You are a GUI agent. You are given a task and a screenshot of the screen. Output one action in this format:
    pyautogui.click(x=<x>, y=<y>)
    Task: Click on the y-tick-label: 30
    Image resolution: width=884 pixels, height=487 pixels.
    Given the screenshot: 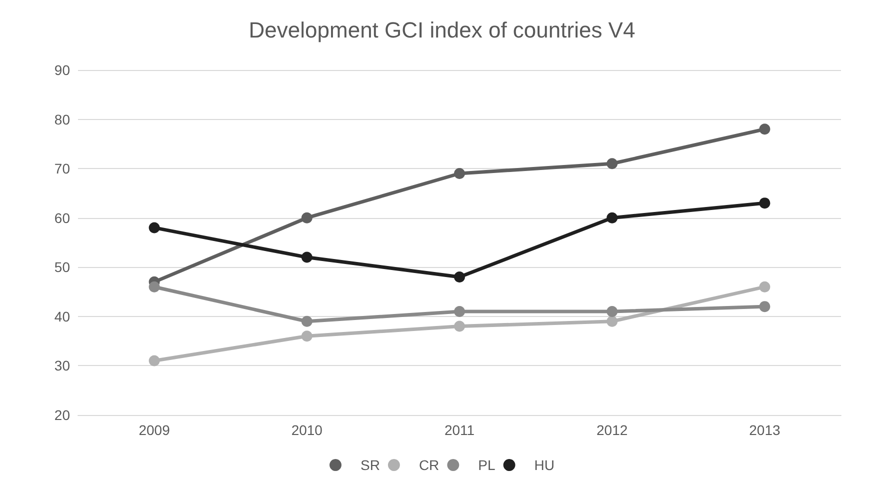 What is the action you would take?
    pyautogui.click(x=62, y=366)
    